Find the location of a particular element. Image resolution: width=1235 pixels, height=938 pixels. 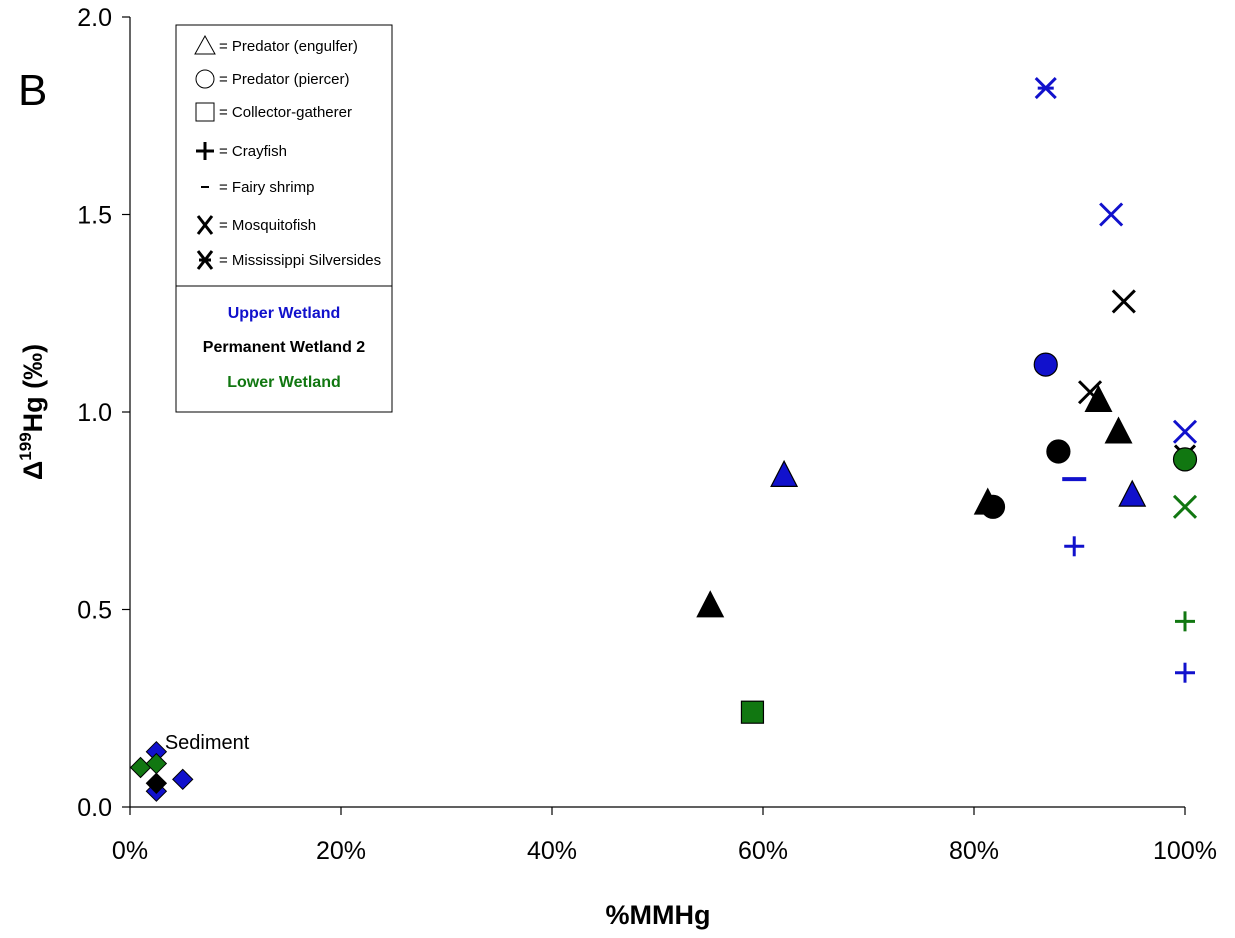

legend-label-plus: = Crayfish is located at coordinates (253, 151).